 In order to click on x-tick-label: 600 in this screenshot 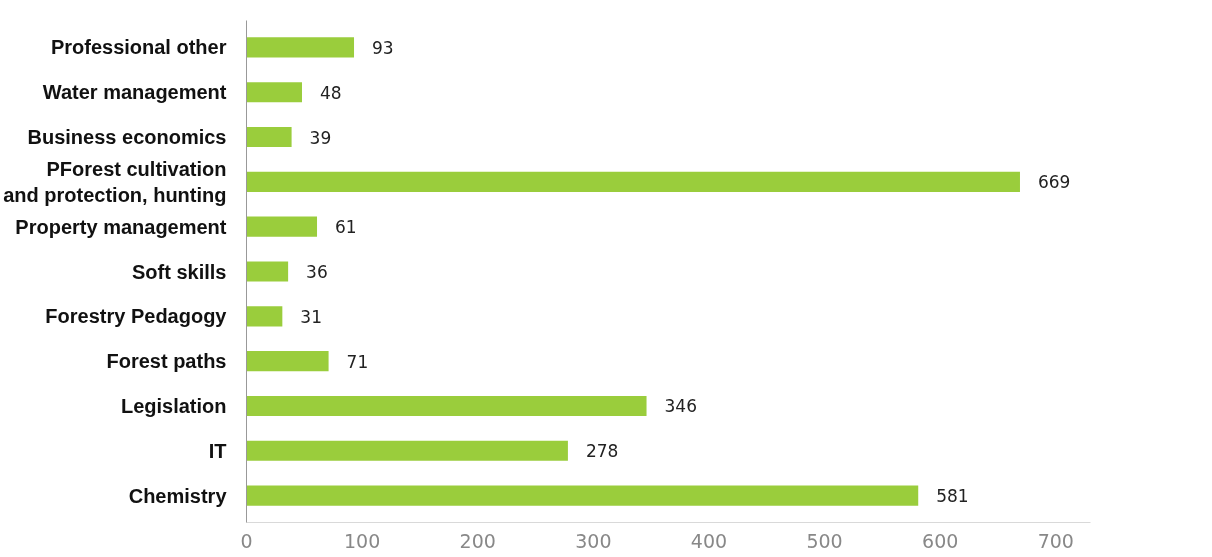, I will do `click(940, 540)`.